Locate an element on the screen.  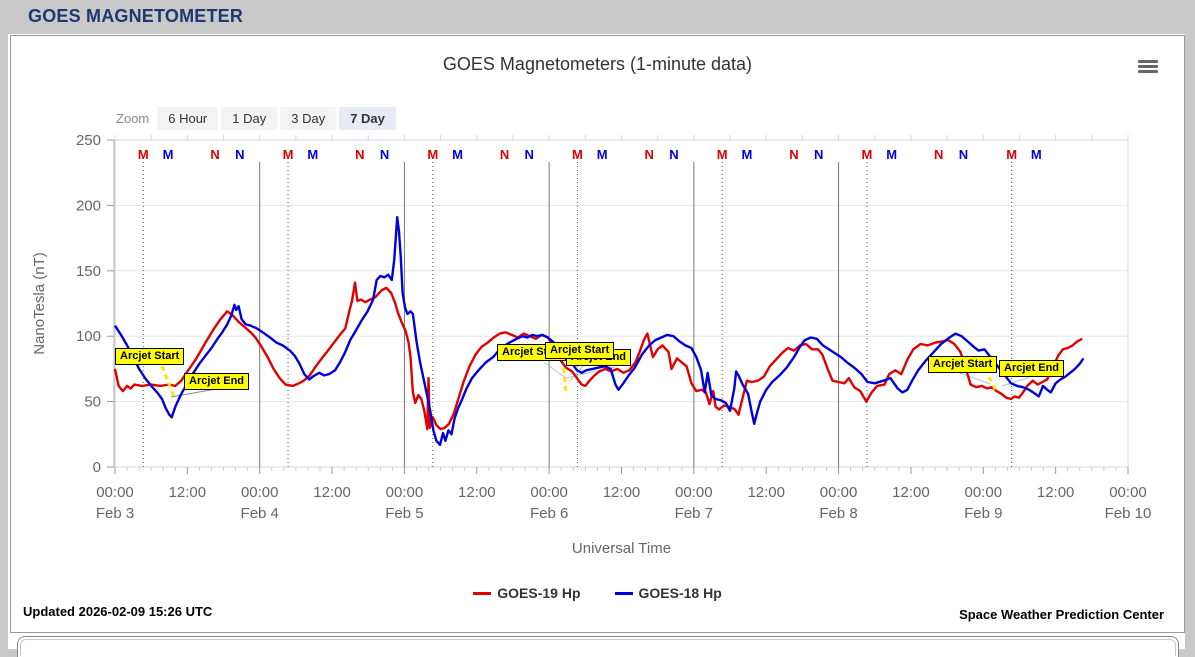
zoom-range-selector: Zoom 6 Hour 1 Day 3 Day 7 Day is located at coordinates (257, 118).